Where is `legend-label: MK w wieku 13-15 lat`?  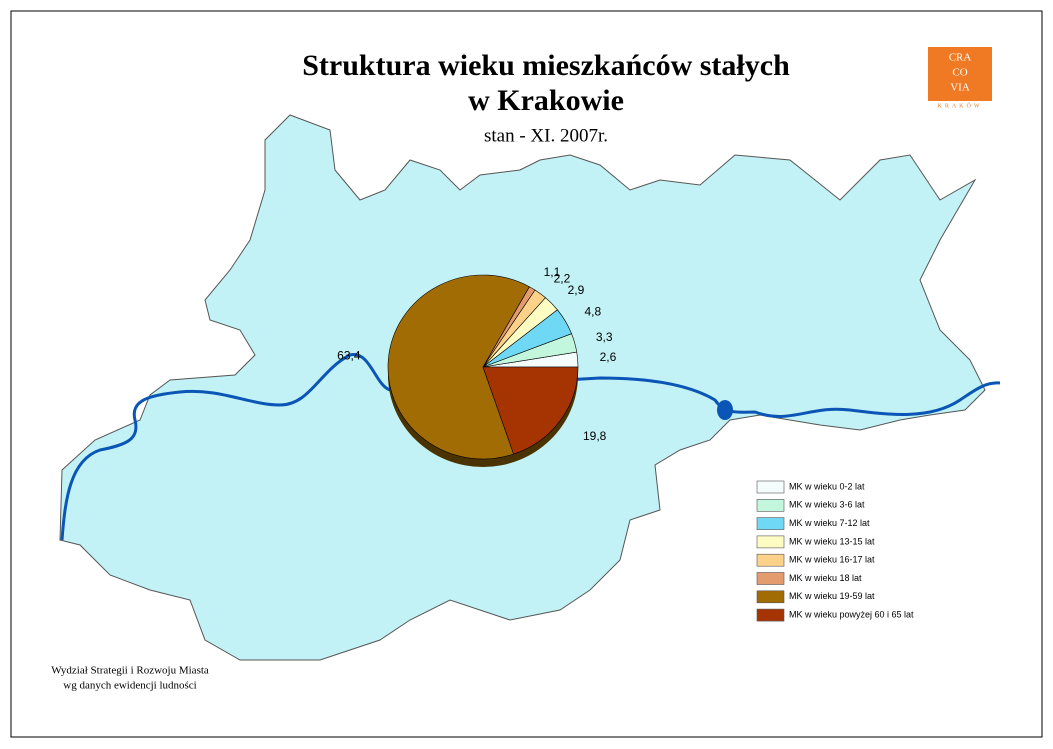
legend-label: MK w wieku 13-15 lat is located at coordinates (832, 541).